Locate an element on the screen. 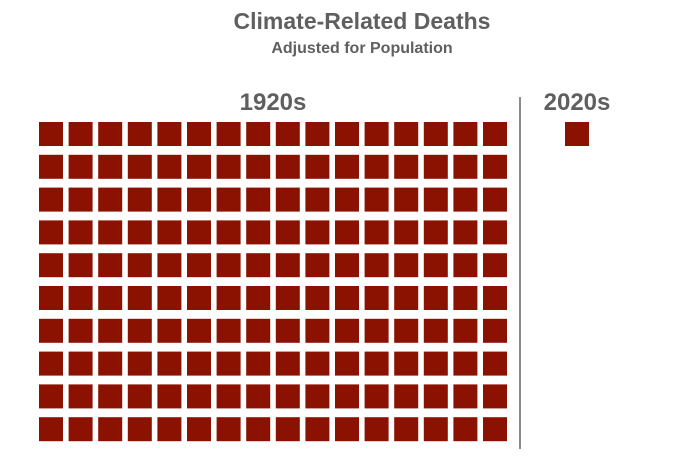 This screenshot has height=463, width=680. category-label-2020s: 2020s is located at coordinates (577, 102).